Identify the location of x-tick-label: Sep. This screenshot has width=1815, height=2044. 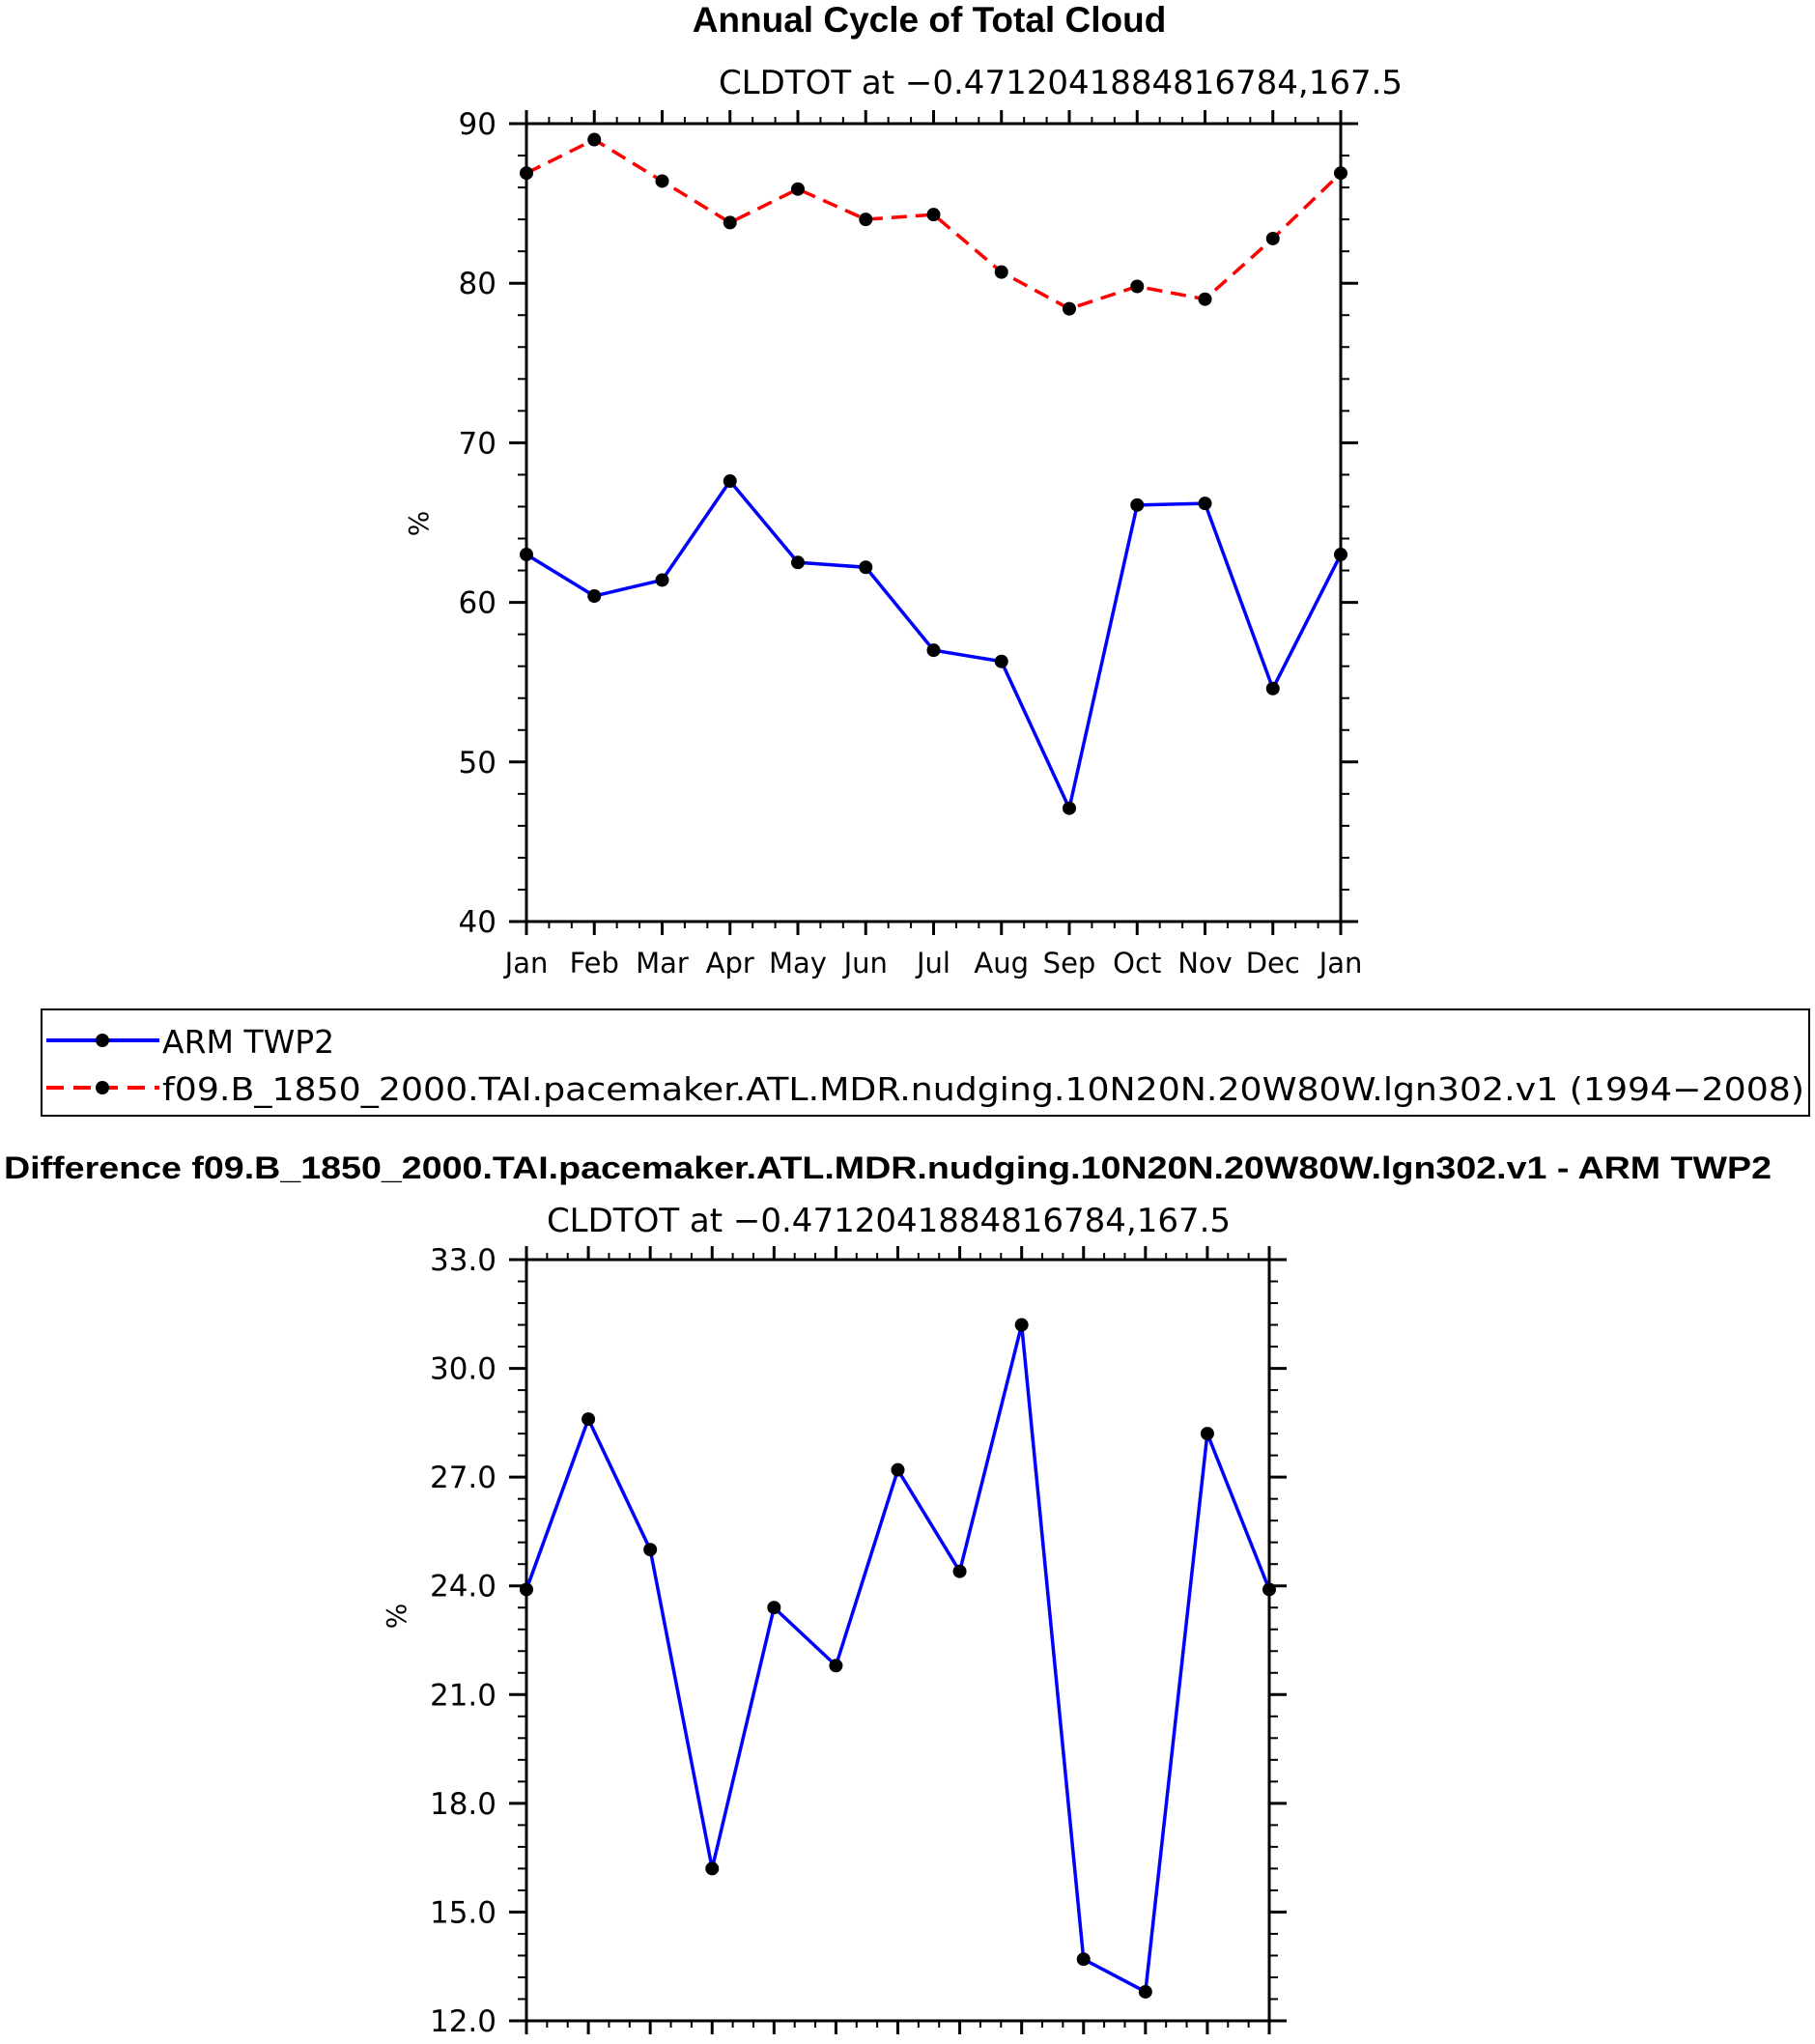
(1069, 963).